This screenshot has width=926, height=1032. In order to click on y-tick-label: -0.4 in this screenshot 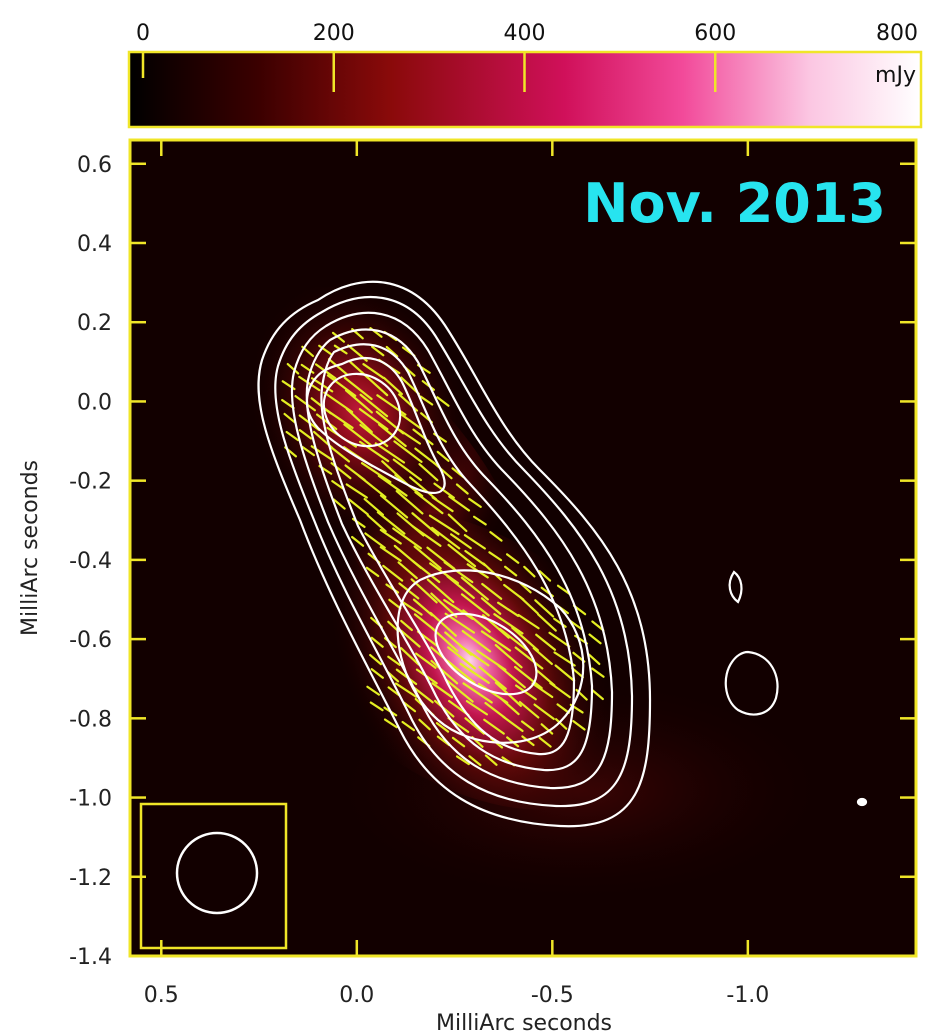, I will do `click(90, 561)`.